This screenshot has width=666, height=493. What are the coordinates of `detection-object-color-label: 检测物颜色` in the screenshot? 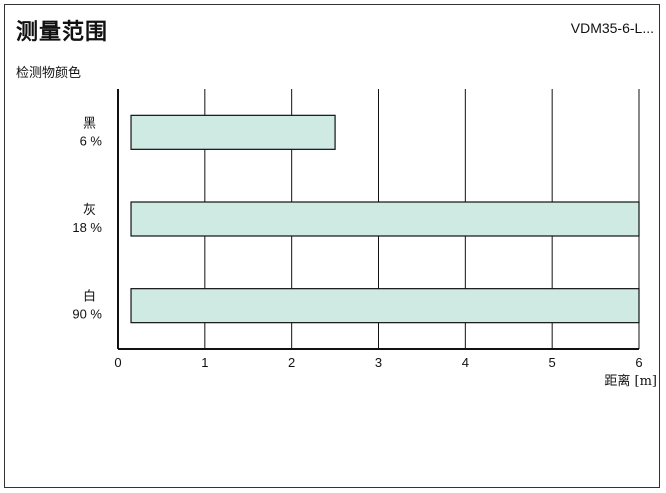 It's located at (49, 73).